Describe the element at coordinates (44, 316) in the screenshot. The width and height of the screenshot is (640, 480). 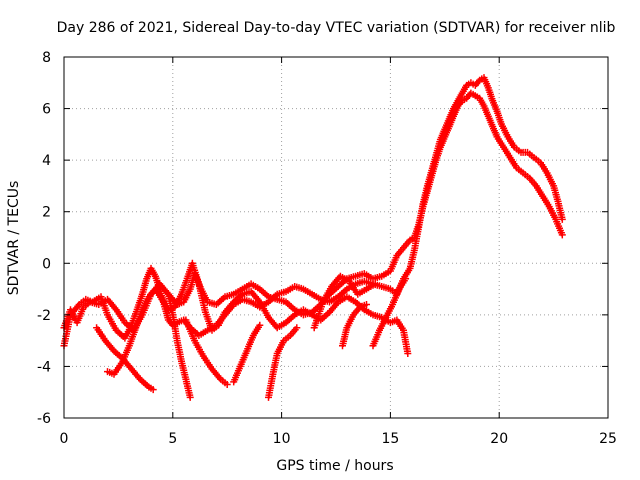
I see `y-tick-label: -2` at that location.